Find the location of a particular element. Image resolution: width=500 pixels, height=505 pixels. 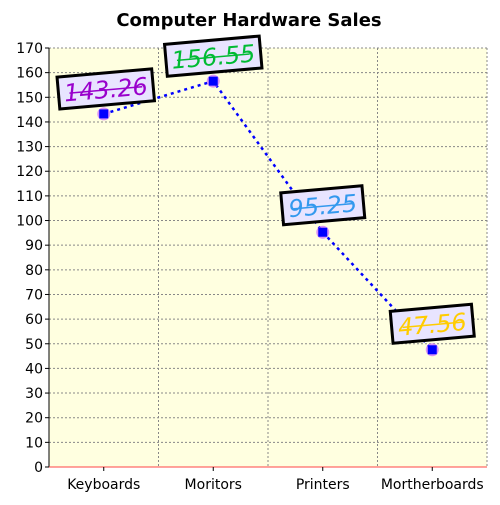

y-tick-label: 50 is located at coordinates (34, 345).